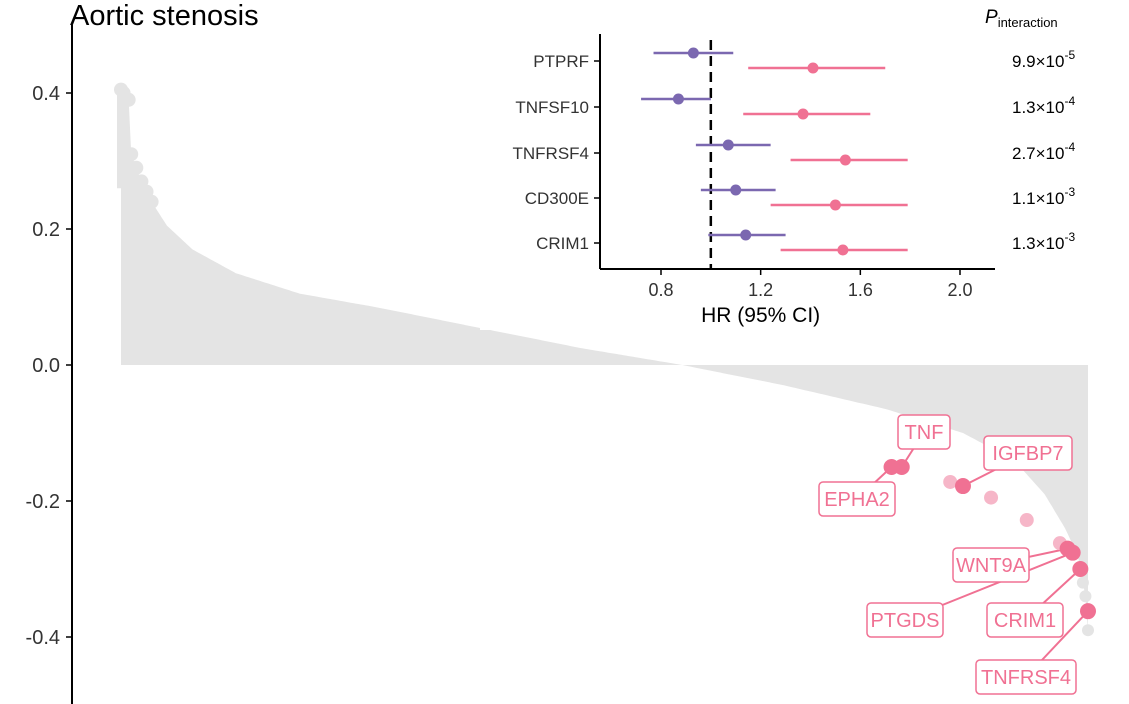  What do you see at coordinates (760, 290) in the screenshot?
I see `inset-x-tick-label: 1.2` at bounding box center [760, 290].